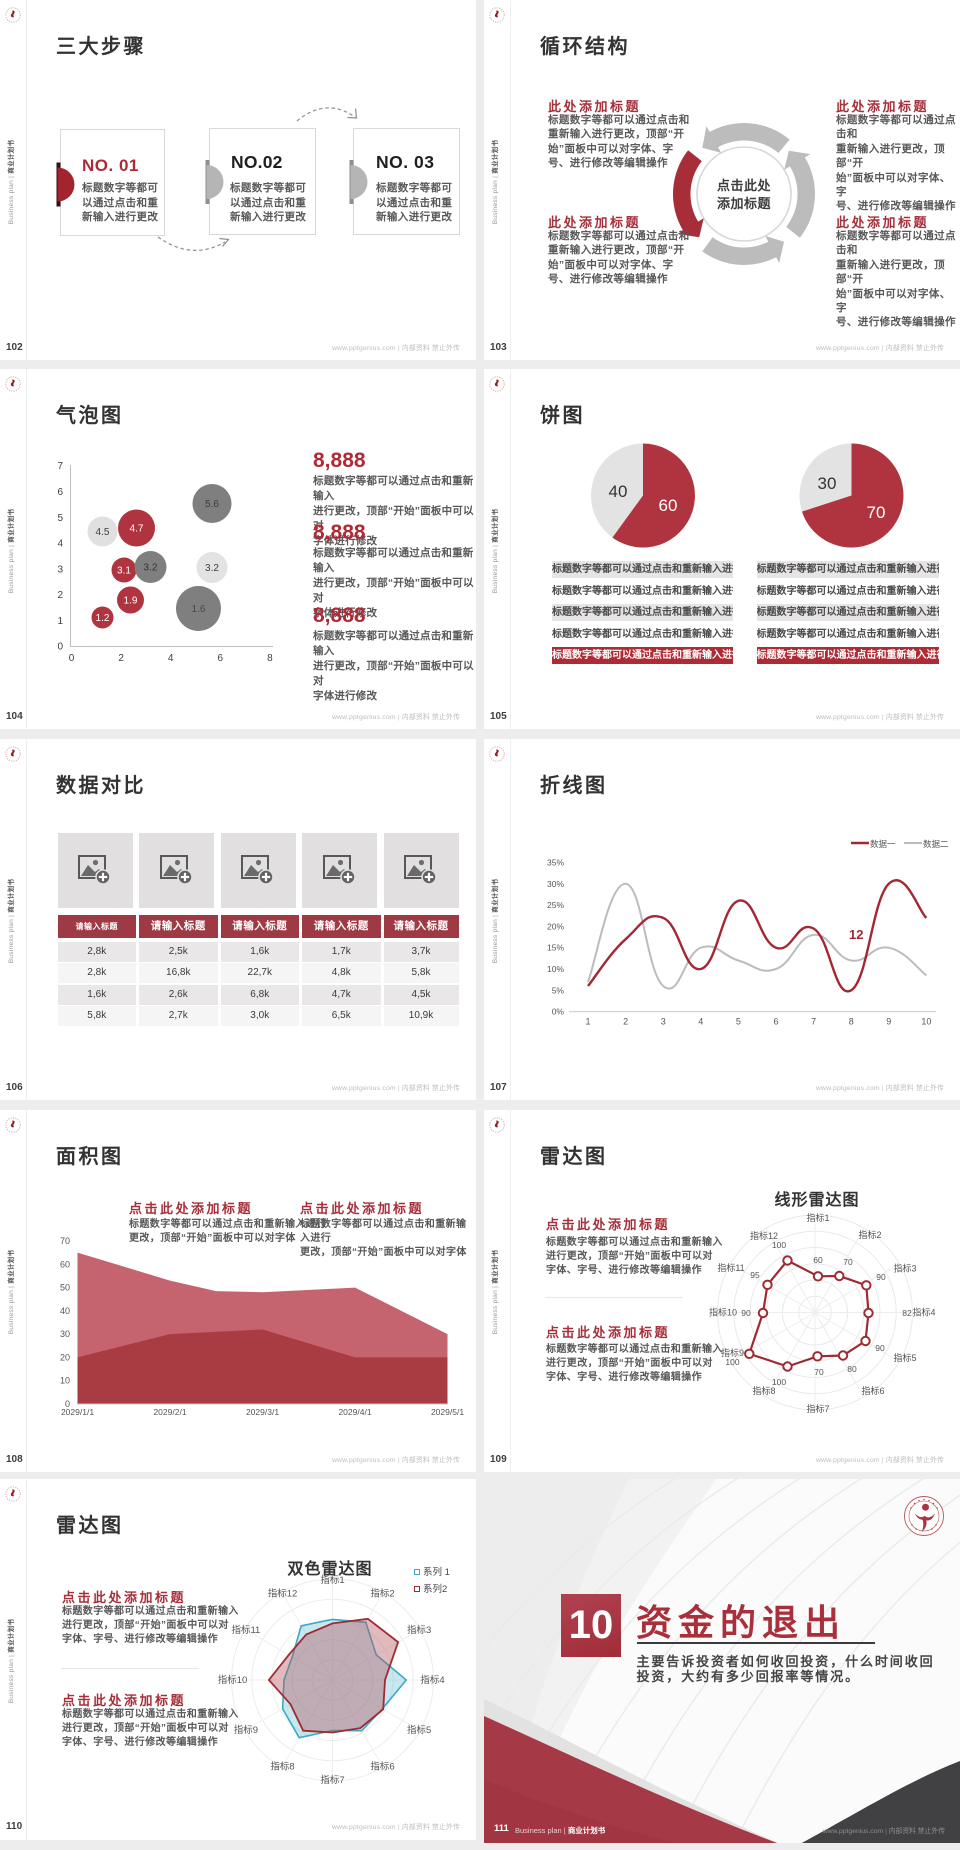 The width and height of the screenshot is (960, 1850). Describe the element at coordinates (555, 948) in the screenshot. I see `svg-text: 15%` at that location.